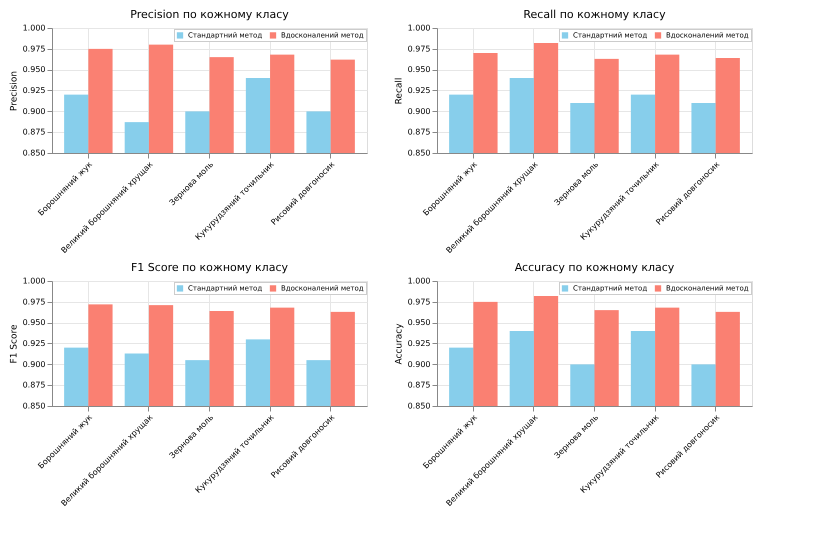  What do you see at coordinates (209, 267) in the screenshot?
I see `chart-title: F1 Score по кожному класу` at bounding box center [209, 267].